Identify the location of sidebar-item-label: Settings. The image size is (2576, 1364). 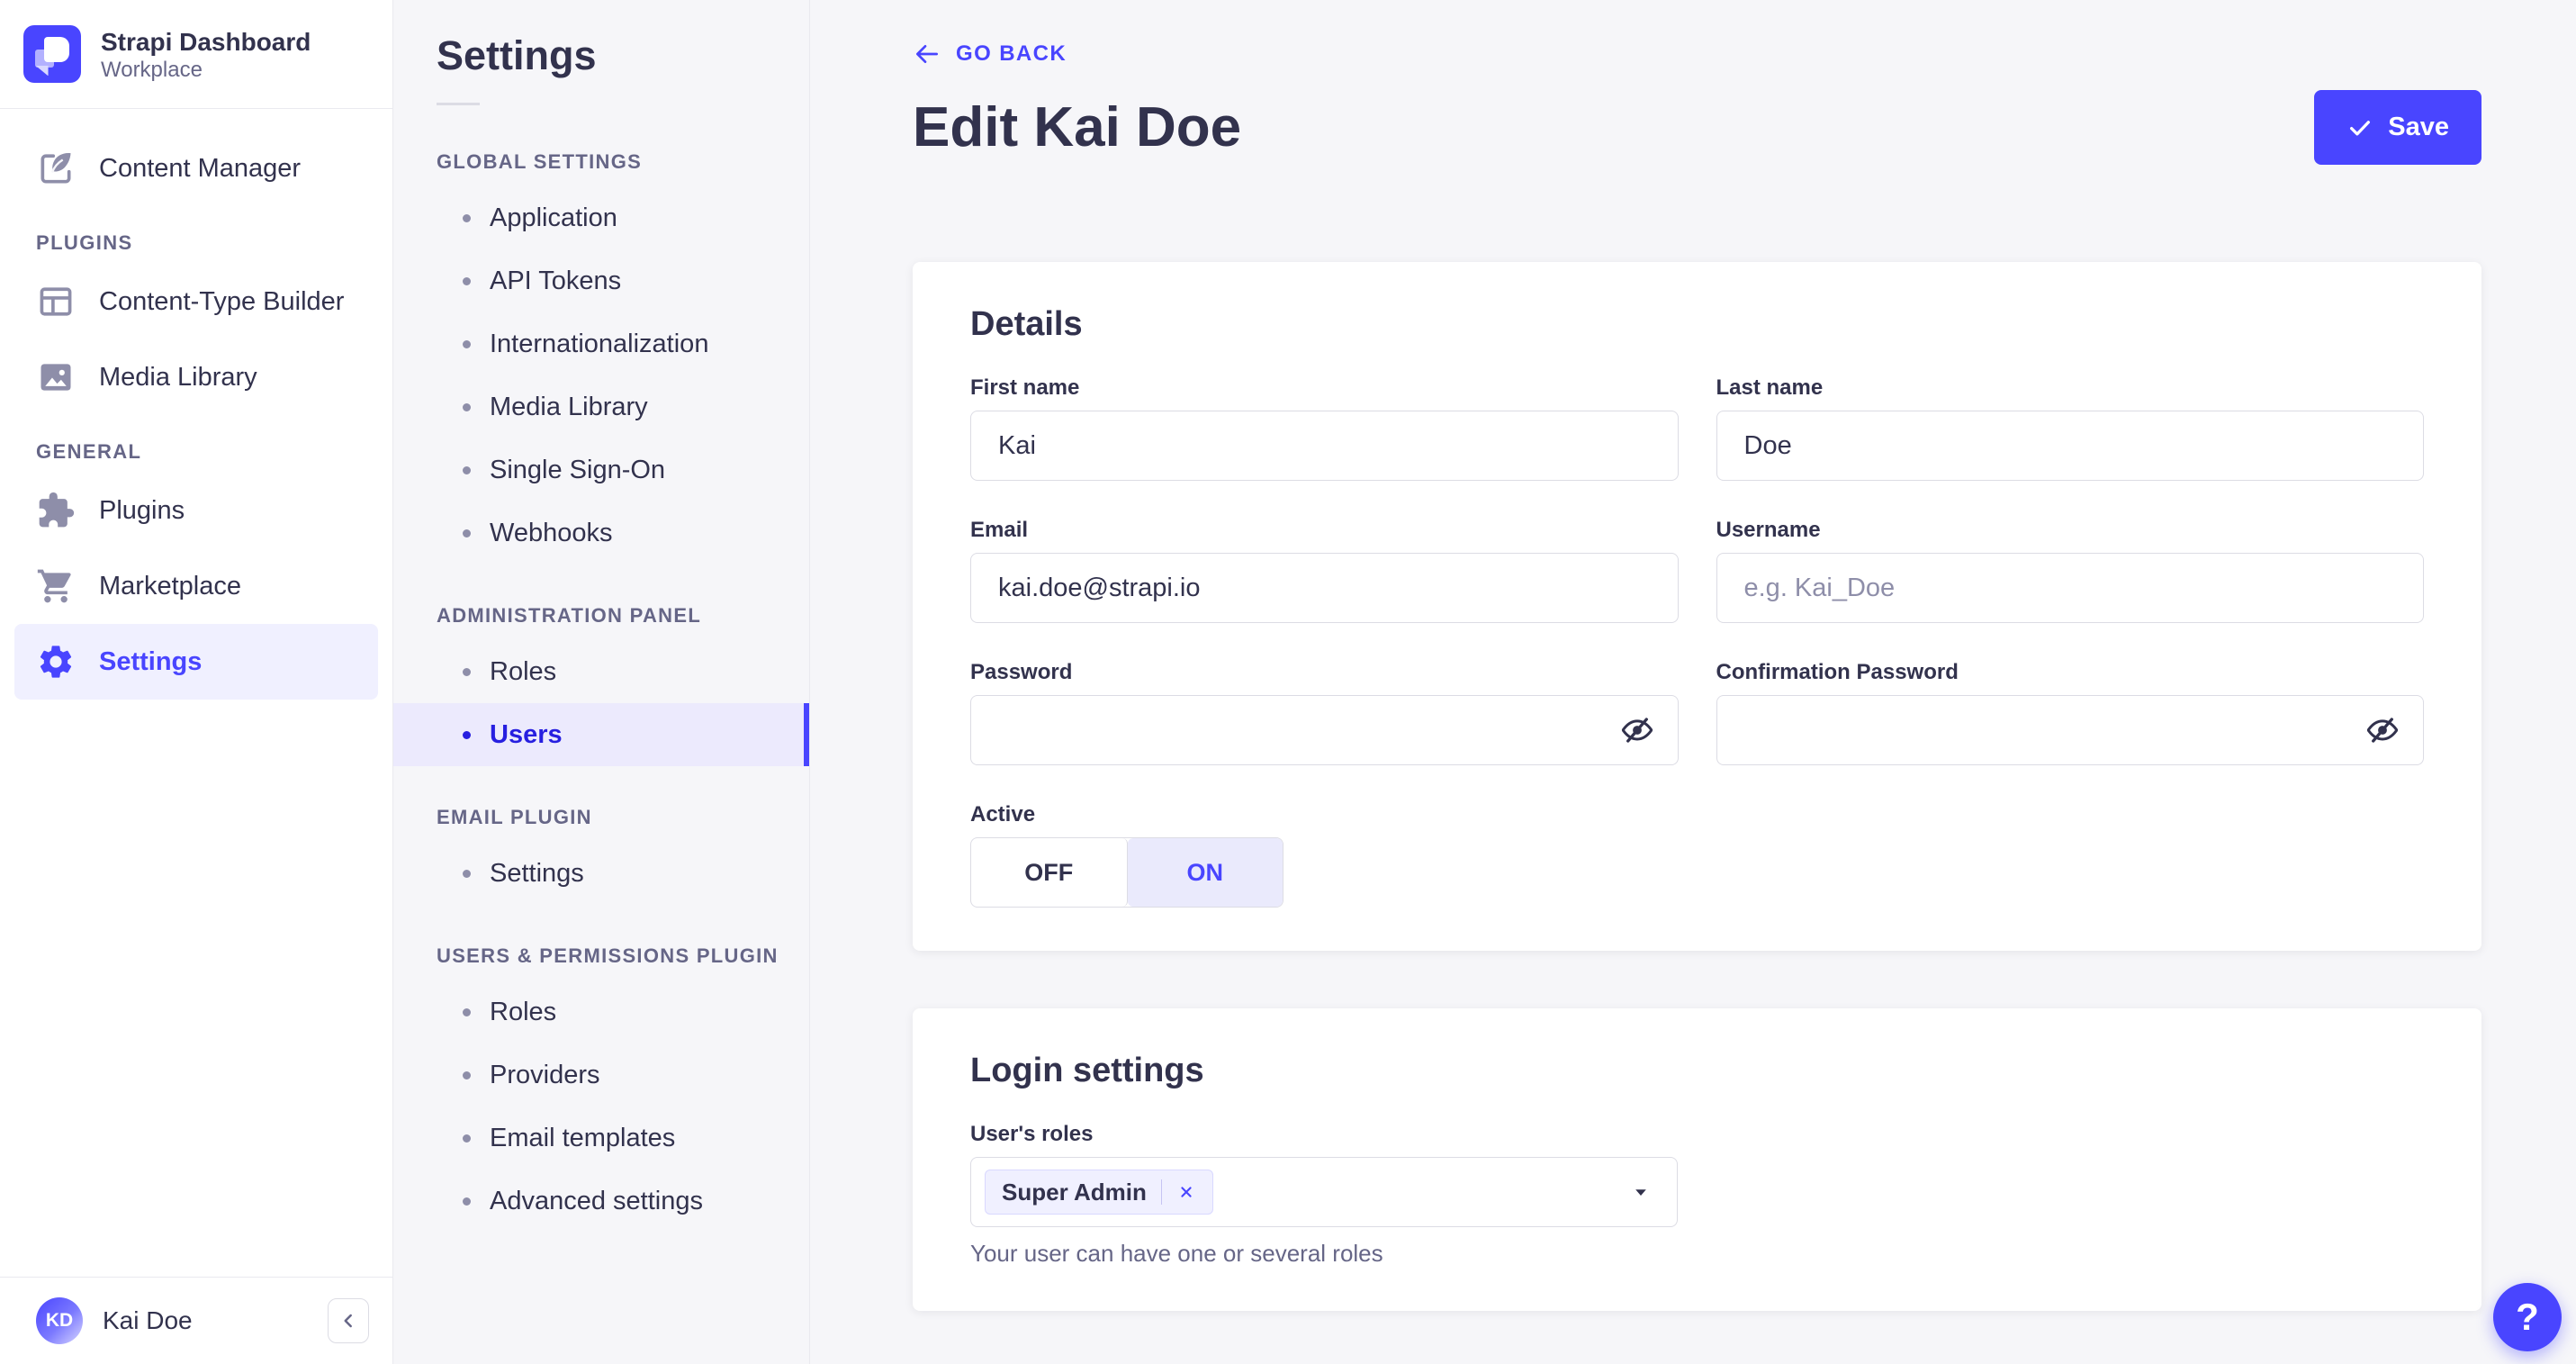
(151, 661).